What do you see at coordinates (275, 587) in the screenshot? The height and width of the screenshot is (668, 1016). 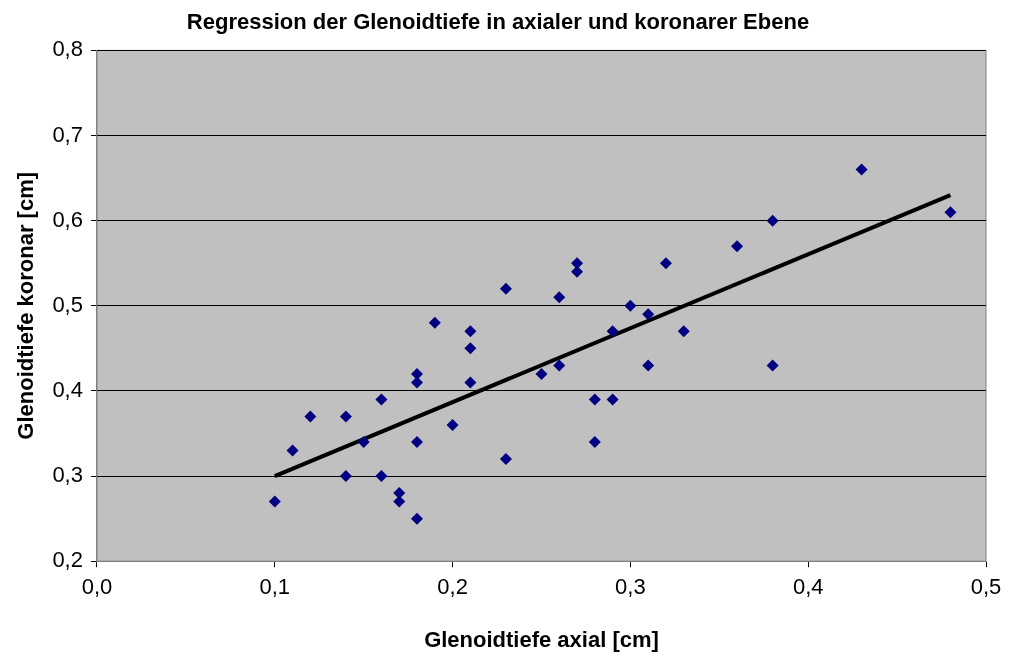 I see `x-tick-label: 0,1` at bounding box center [275, 587].